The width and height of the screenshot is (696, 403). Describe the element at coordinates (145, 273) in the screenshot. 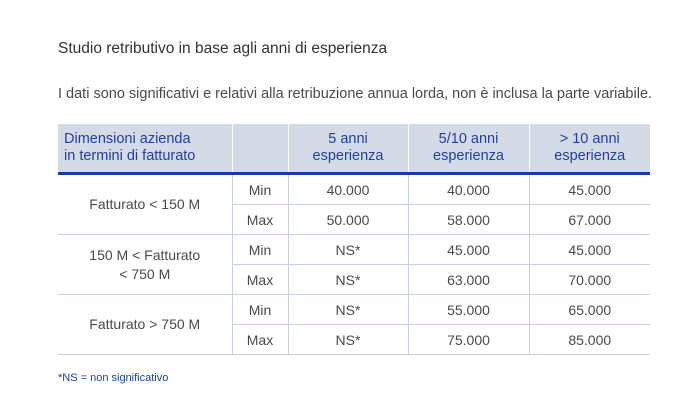

I see `row-group-label-line2: < 750 M` at that location.